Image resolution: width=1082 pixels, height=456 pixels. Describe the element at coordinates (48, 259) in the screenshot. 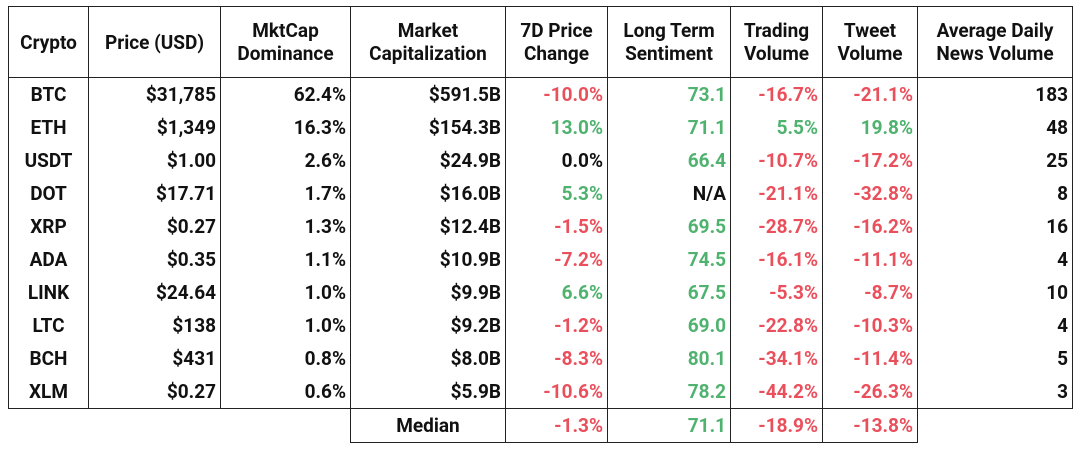

I see `crypto-name: ADA` at that location.